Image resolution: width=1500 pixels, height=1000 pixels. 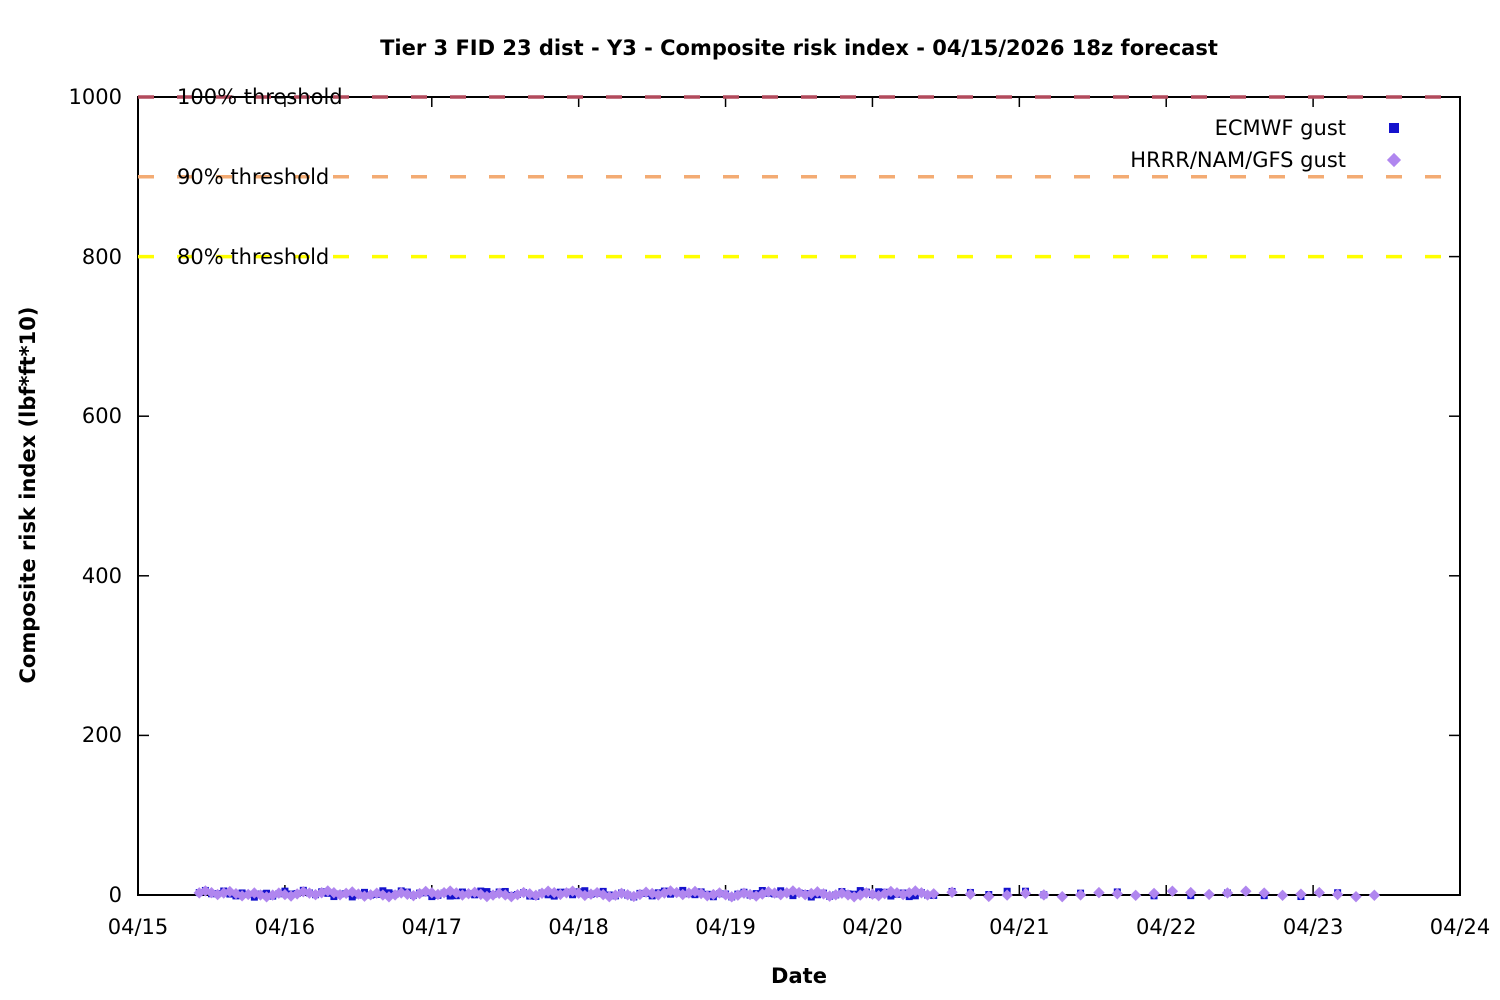 What do you see at coordinates (101, 256) in the screenshot?
I see `y-tick-label: 800` at bounding box center [101, 256].